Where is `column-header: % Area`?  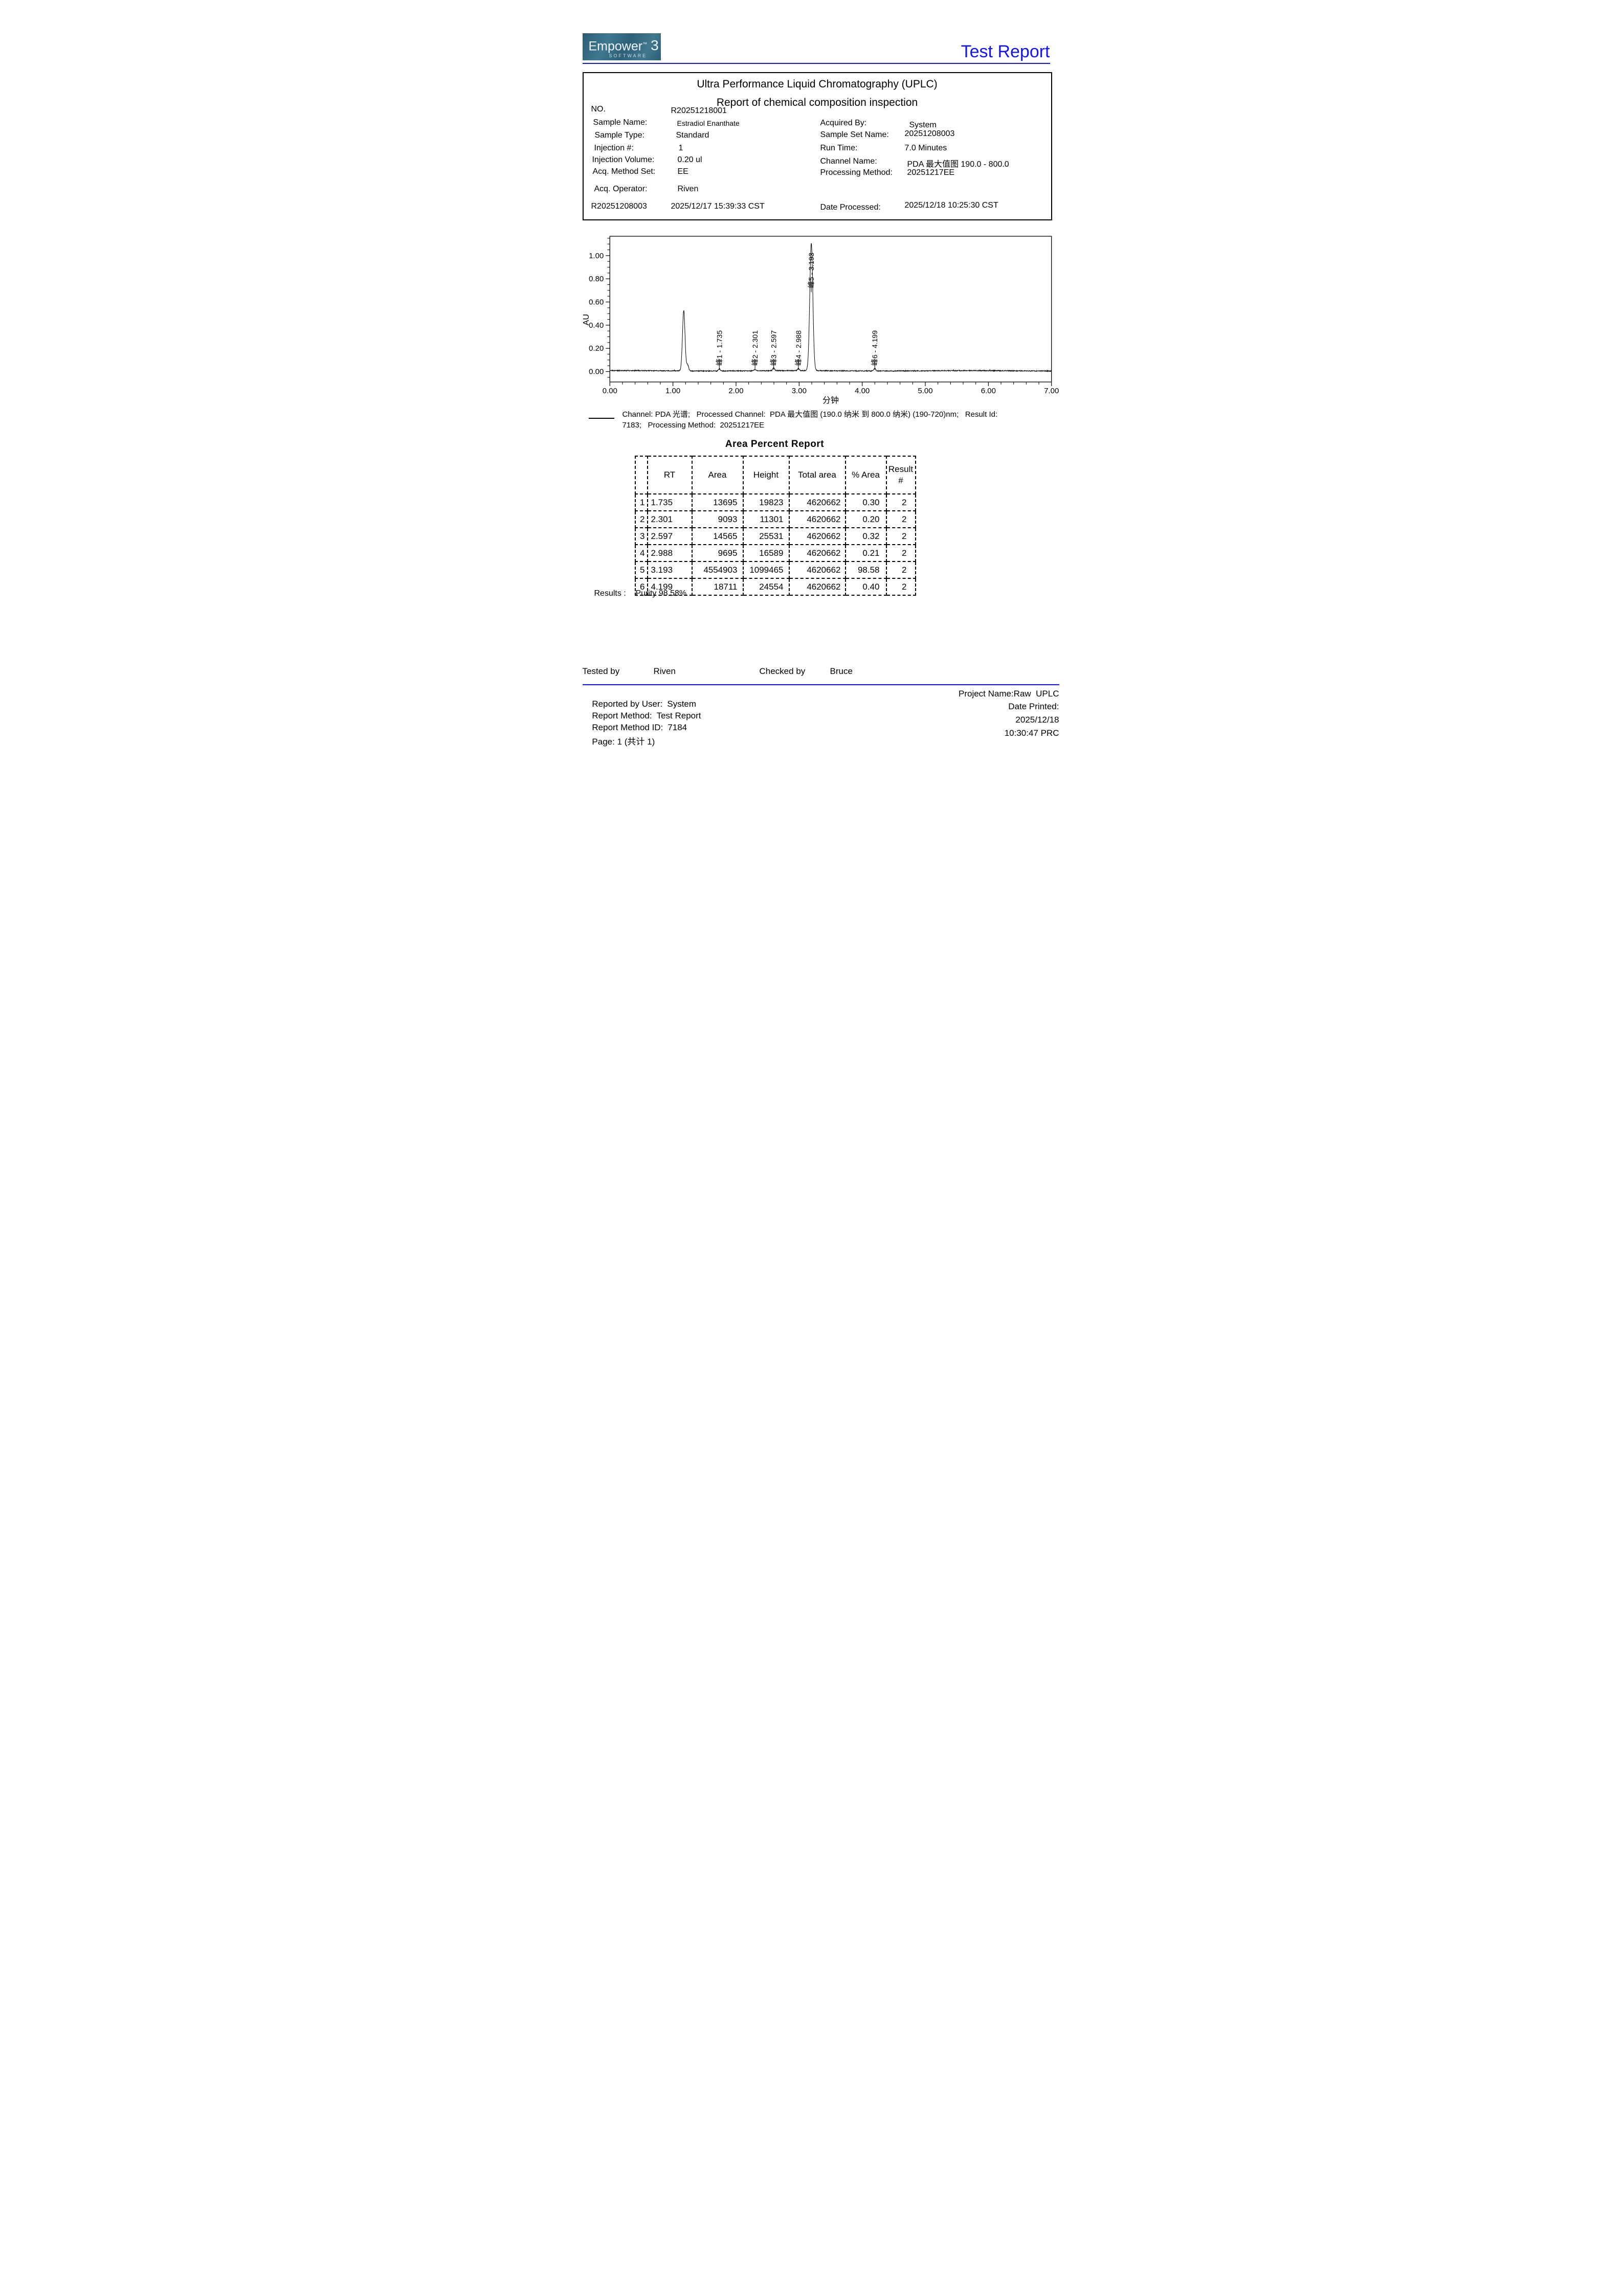 column-header: % Area is located at coordinates (866, 475).